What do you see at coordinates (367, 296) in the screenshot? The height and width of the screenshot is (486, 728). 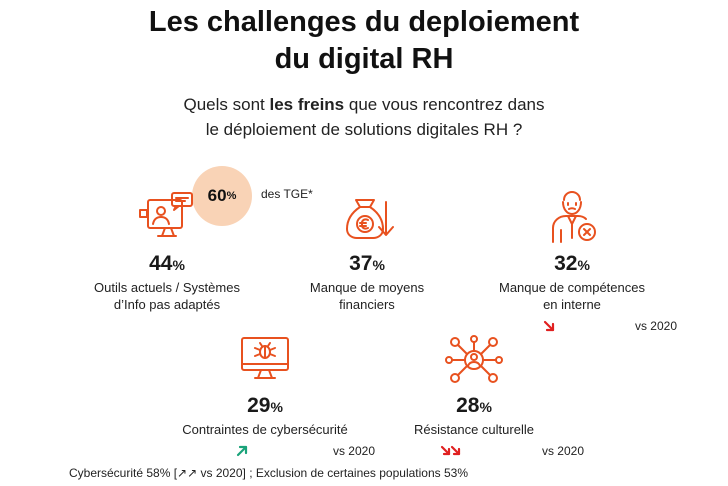 I see `stat-label: Manque de moyens financiers` at bounding box center [367, 296].